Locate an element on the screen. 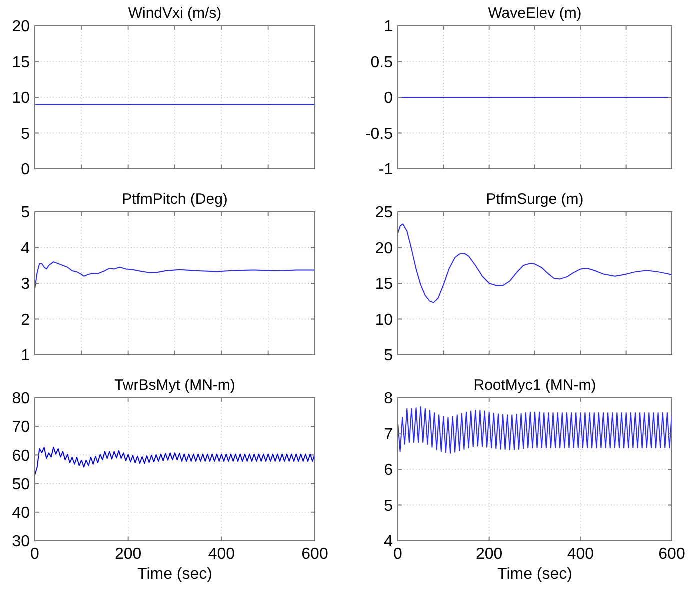 This screenshot has height=592, width=693. chart-title: RootMyc1 (MN-m) is located at coordinates (535, 385).